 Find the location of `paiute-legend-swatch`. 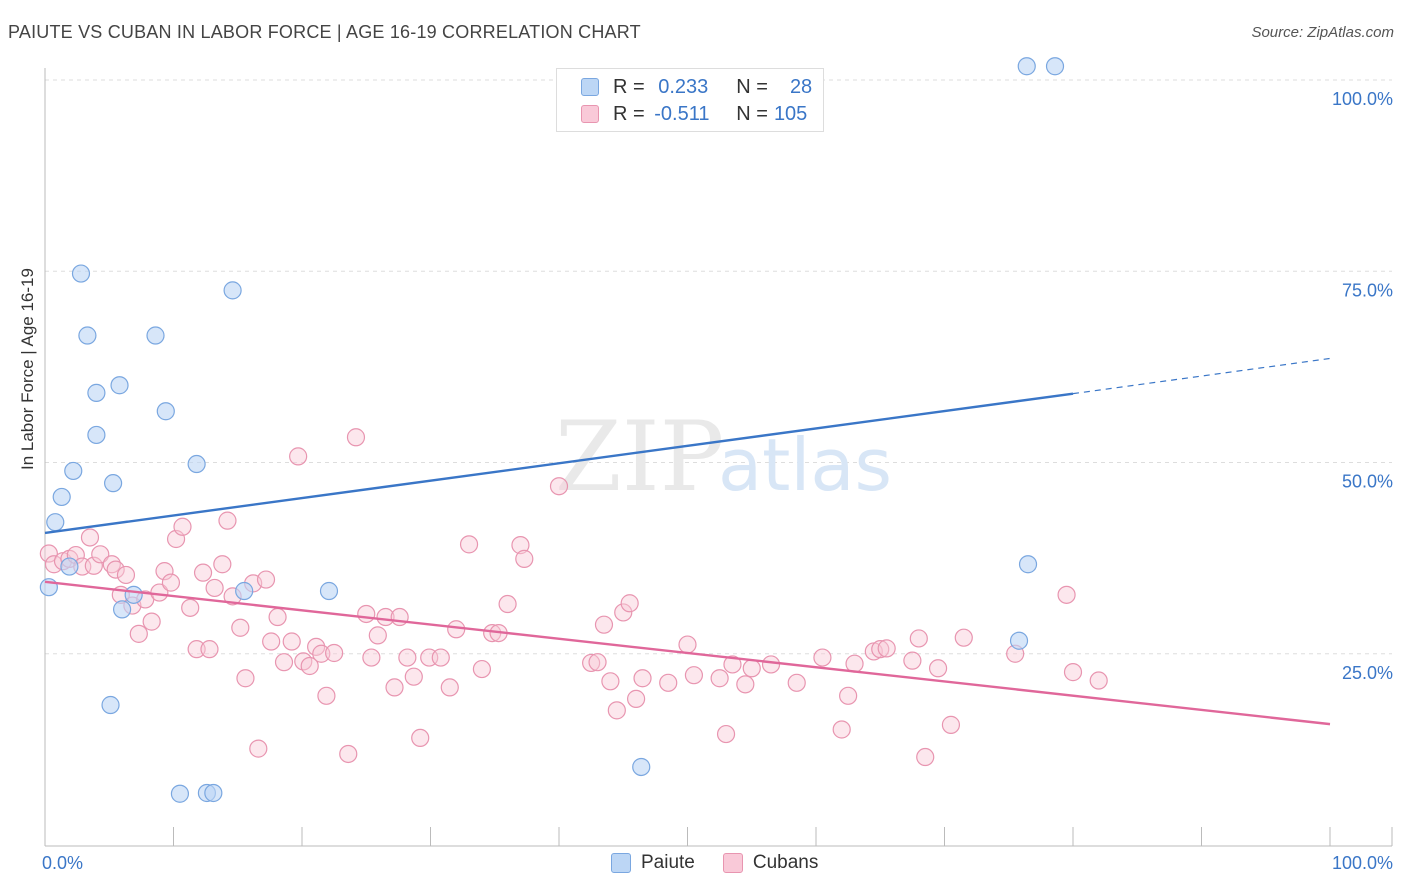

paiute-legend-swatch is located at coordinates (621, 863).